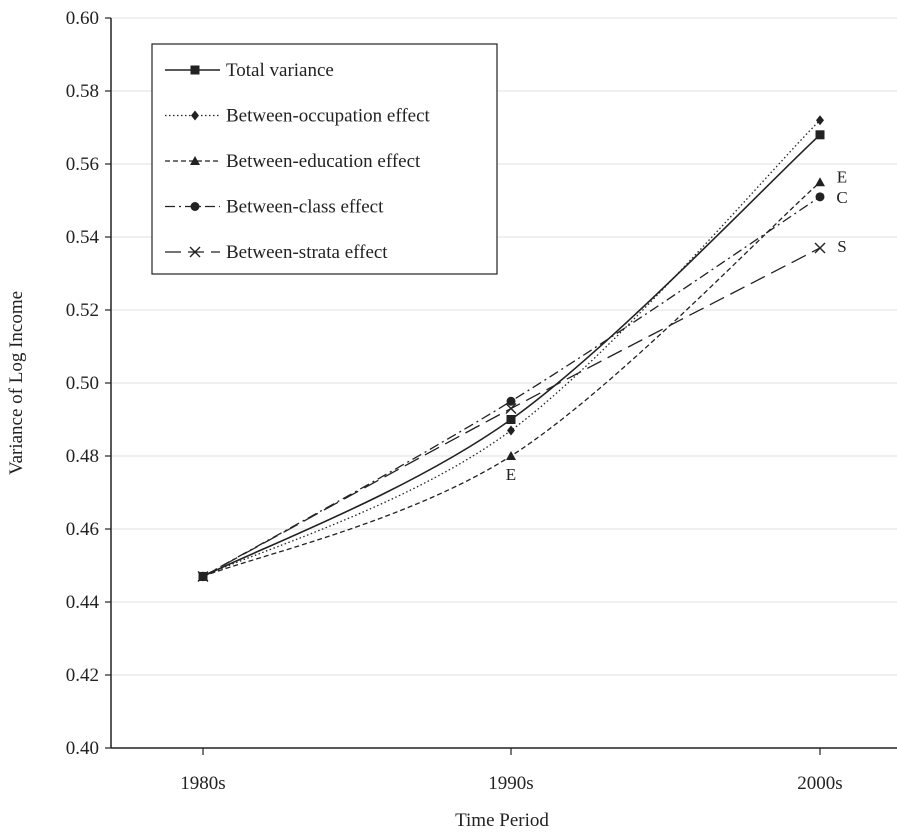  Describe the element at coordinates (82, 383) in the screenshot. I see `y-tick-label: 0.50` at that location.